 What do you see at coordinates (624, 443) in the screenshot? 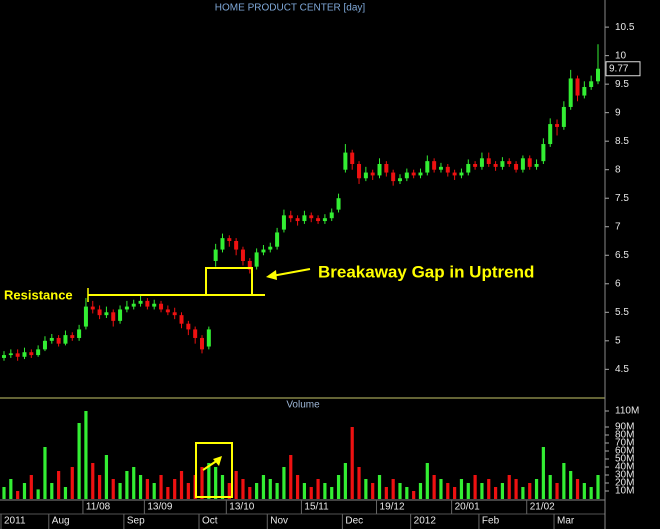
I see `y2-tick-label: 70M` at bounding box center [624, 443].